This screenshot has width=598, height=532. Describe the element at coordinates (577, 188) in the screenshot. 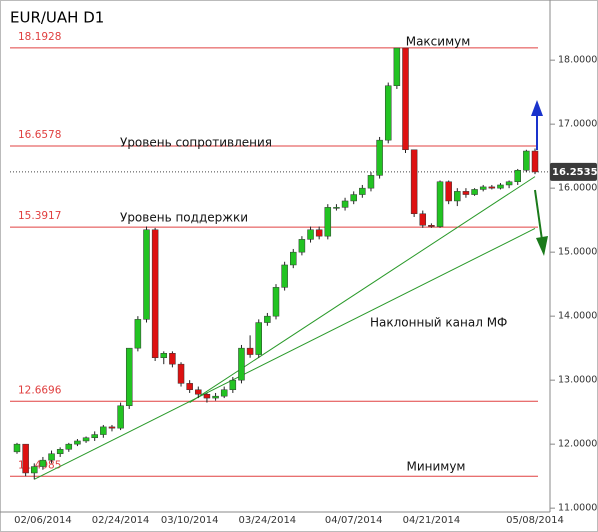

I see `y-tick-label: 16.0000` at that location.